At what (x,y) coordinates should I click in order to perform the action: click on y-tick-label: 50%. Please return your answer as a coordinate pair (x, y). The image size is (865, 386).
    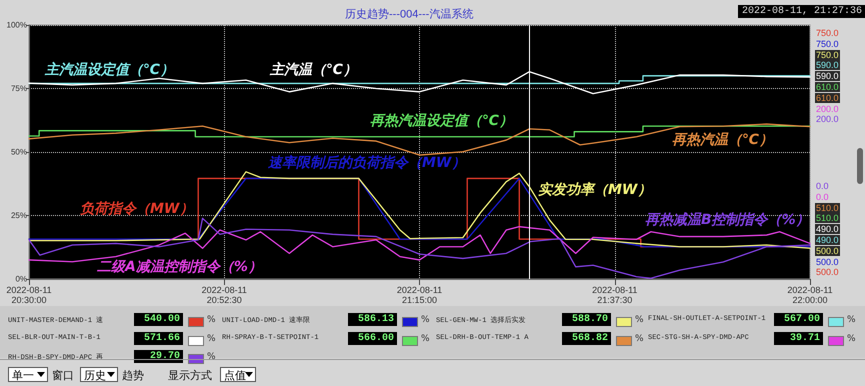
    Looking at the image, I should click on (18, 152).